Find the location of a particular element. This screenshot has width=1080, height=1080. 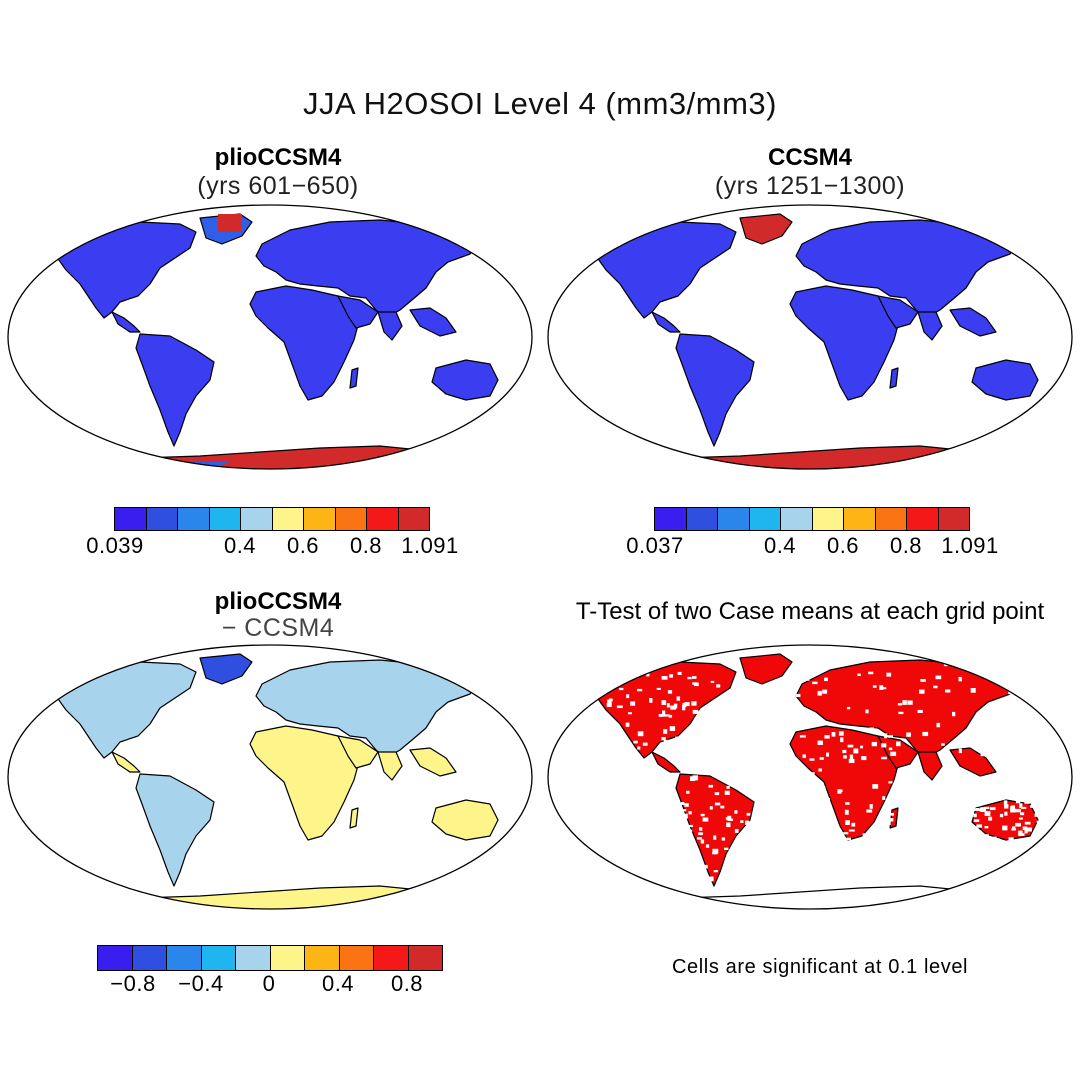

map-difference is located at coordinates (270, 777).